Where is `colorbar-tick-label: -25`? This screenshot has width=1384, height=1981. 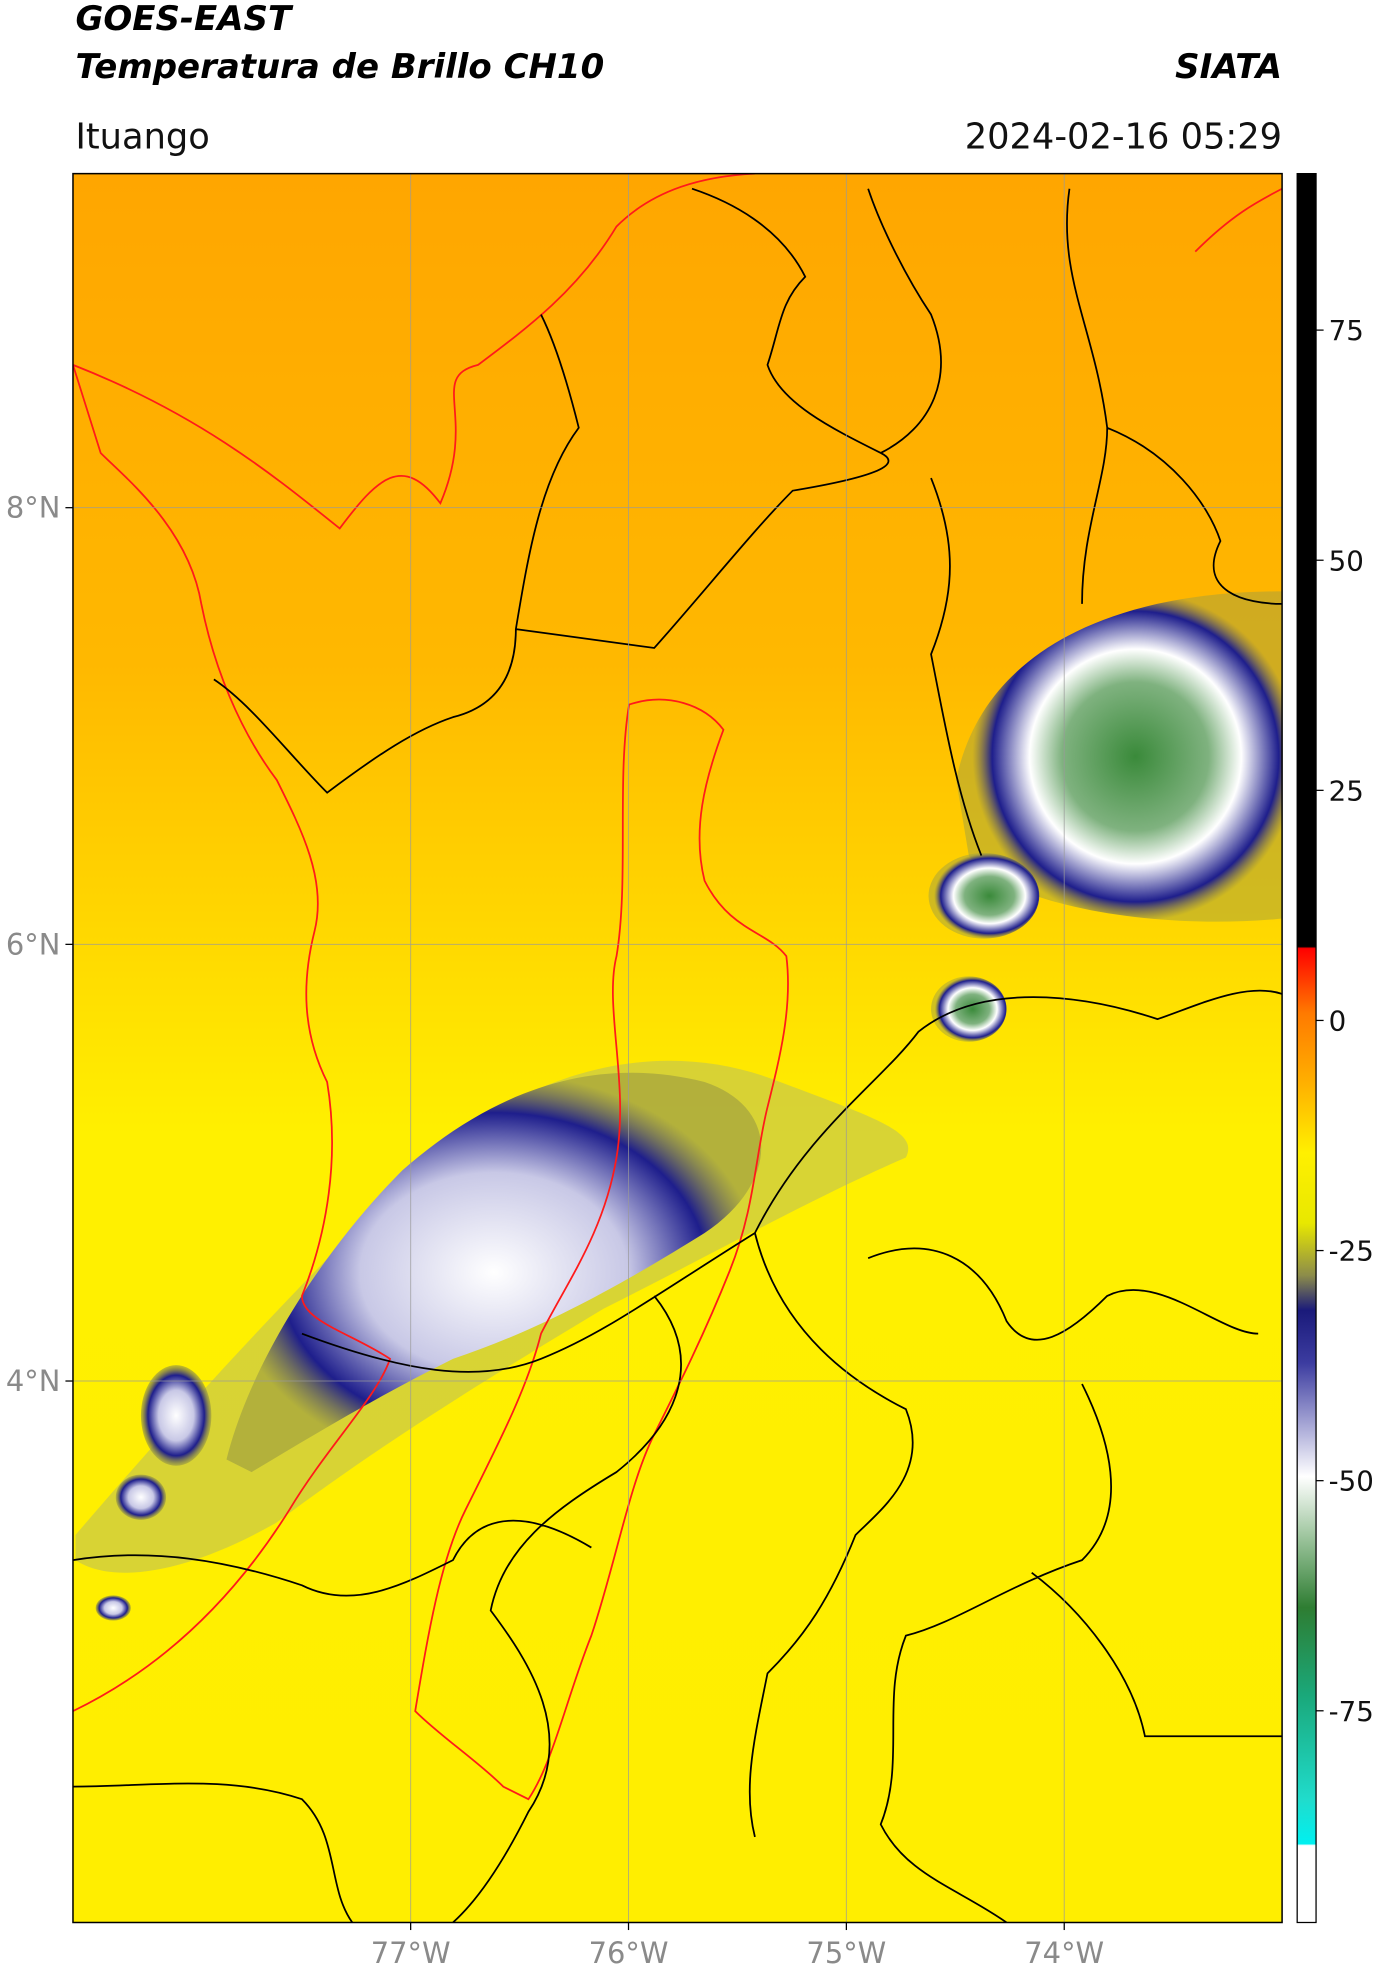
colorbar-tick-label: -25 is located at coordinates (1351, 1251).